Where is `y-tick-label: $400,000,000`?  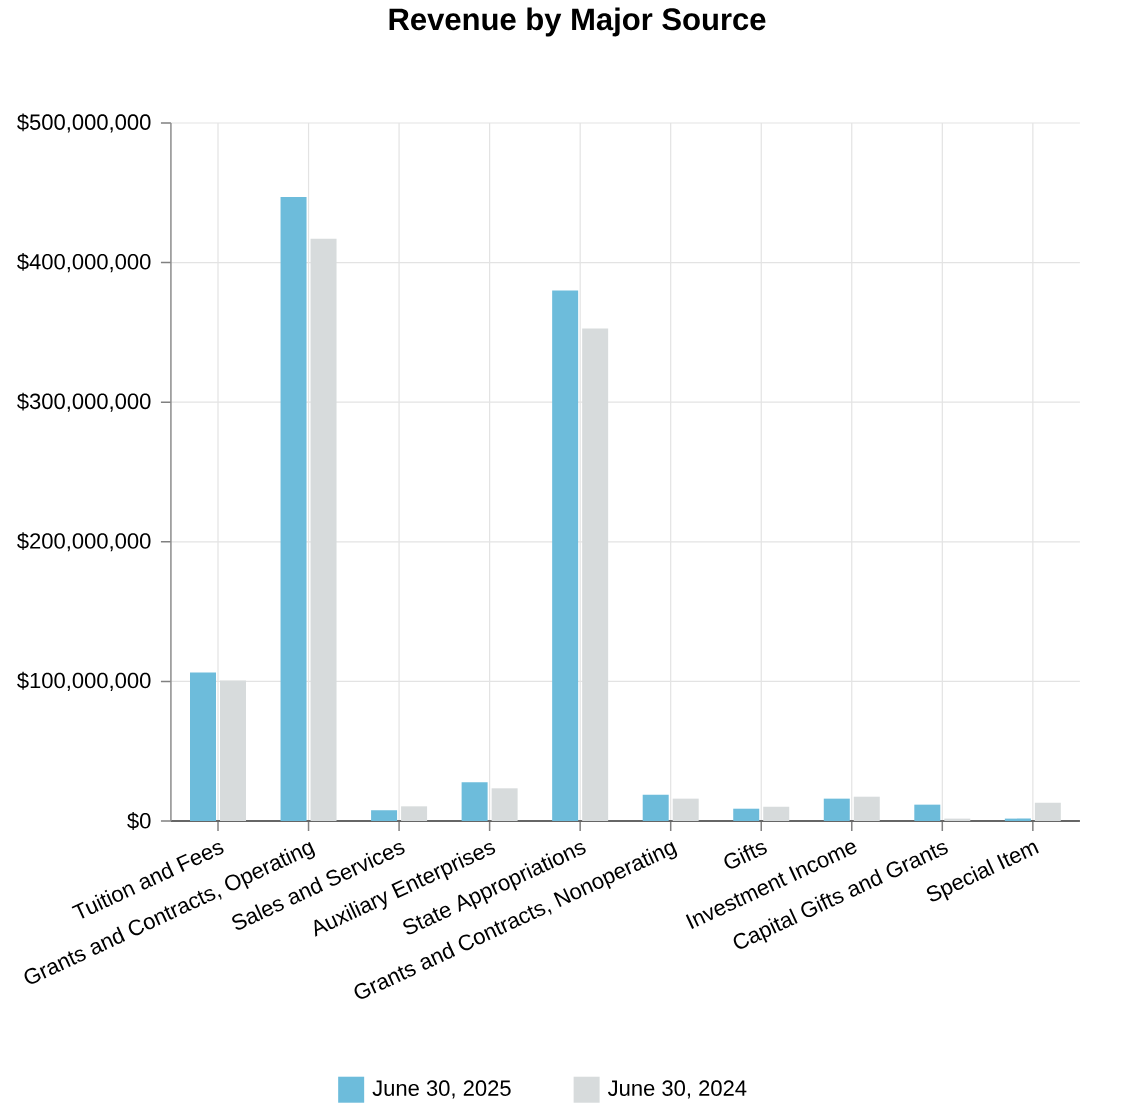 y-tick-label: $400,000,000 is located at coordinates (84, 263).